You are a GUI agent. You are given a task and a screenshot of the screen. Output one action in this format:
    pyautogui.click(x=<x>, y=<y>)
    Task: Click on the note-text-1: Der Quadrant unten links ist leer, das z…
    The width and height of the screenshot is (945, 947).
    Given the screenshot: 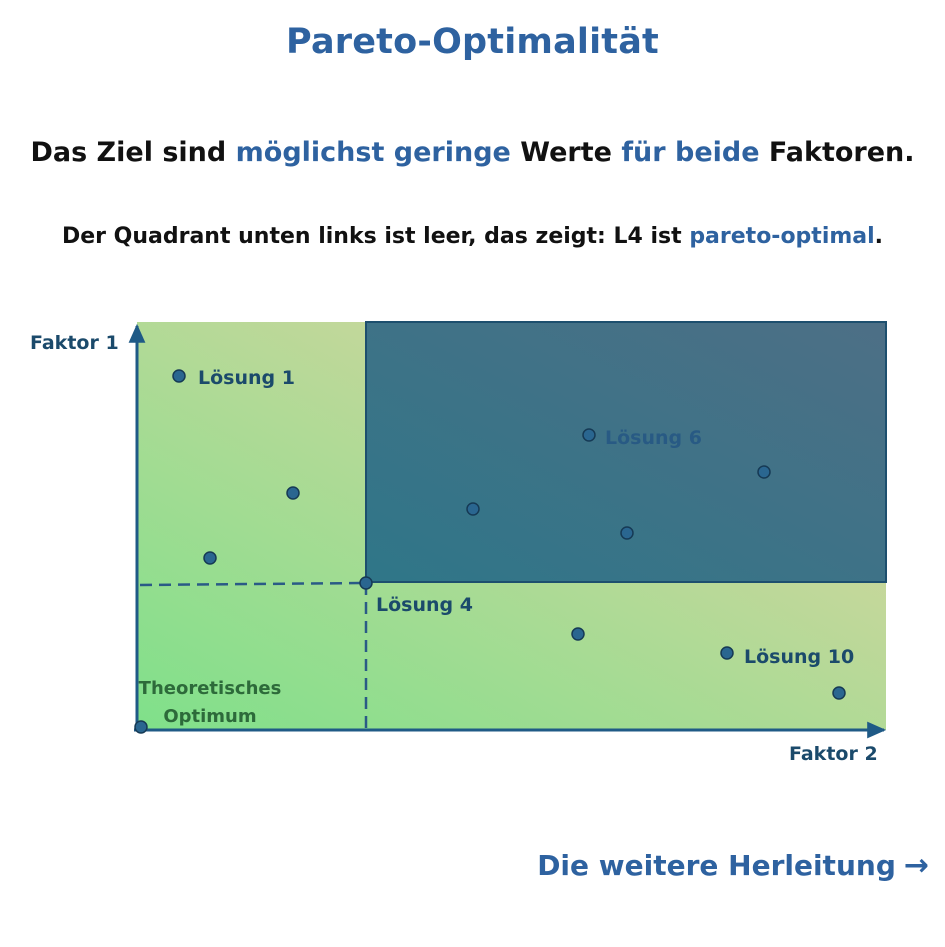 What is the action you would take?
    pyautogui.click(x=375, y=236)
    